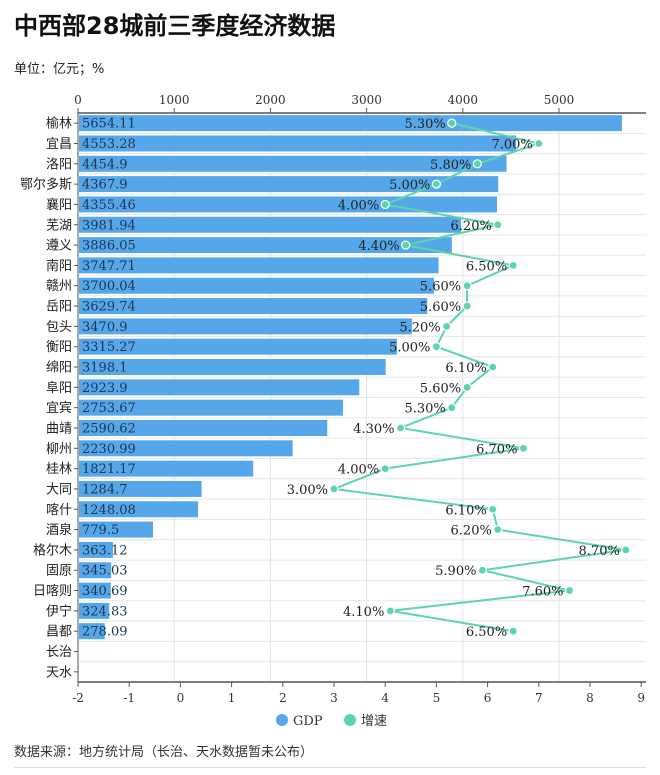 Image resolution: width=660 pixels, height=775 pixels. I want to click on category-label: 伊宁, so click(59, 611).